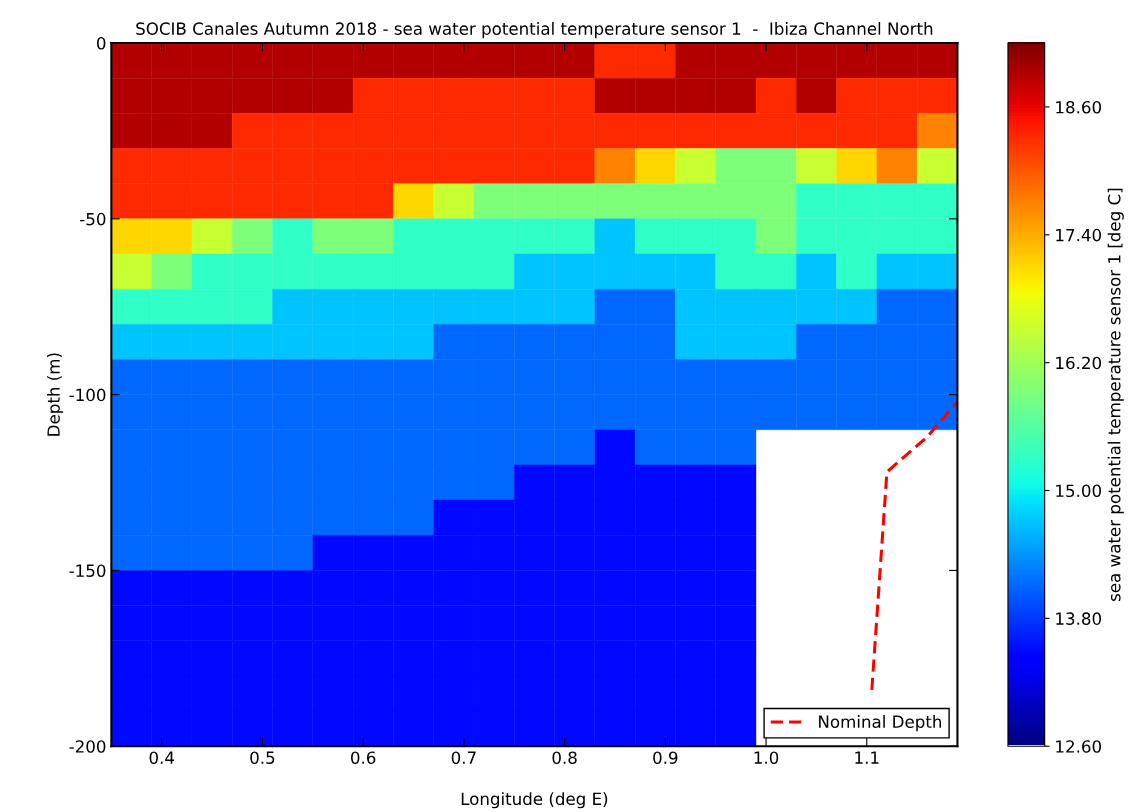  Describe the element at coordinates (55, 394) in the screenshot. I see `y-axis-title: Depth (m)` at that location.